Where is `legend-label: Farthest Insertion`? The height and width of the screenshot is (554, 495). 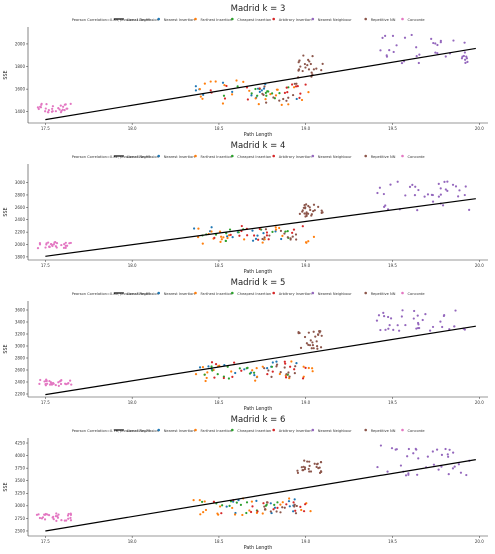
legend-label: Farthest Insertion is located at coordinates (217, 431).